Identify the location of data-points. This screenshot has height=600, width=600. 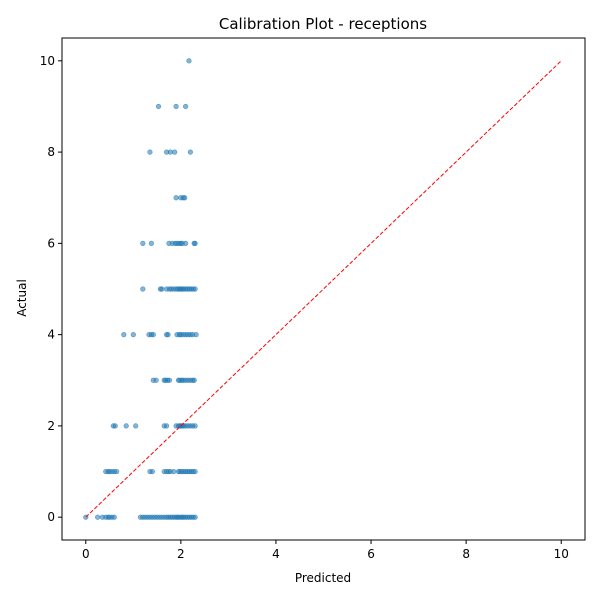
(141, 289).